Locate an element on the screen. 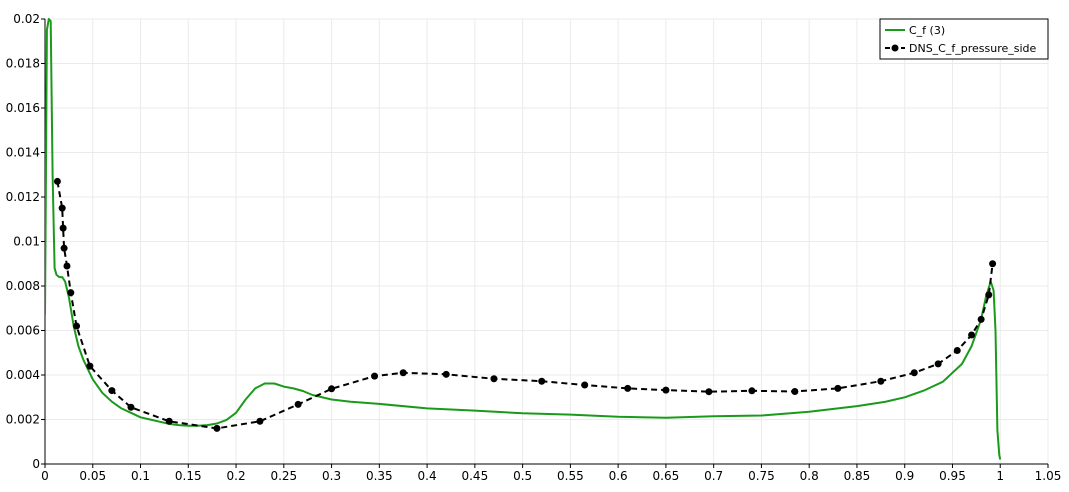 The image size is (1069, 492). legend-marker-dns is located at coordinates (895, 48).